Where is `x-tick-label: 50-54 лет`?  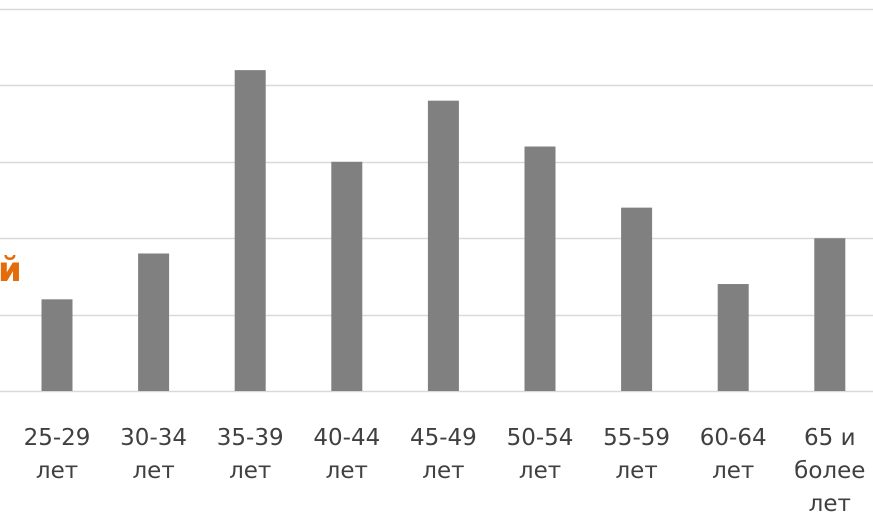 x-tick-label: 50-54 лет is located at coordinates (540, 454).